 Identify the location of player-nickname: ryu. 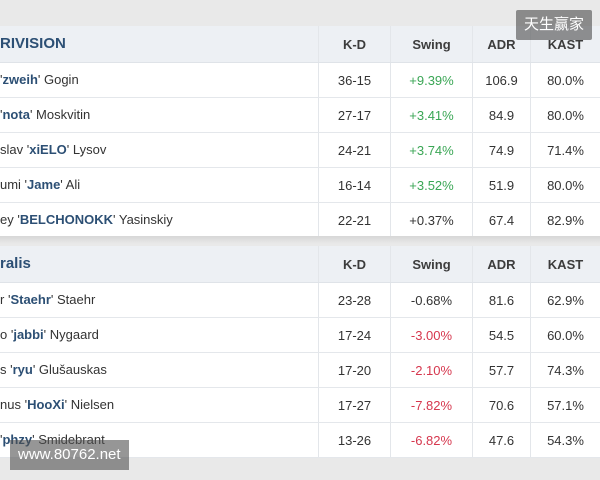
(22, 369).